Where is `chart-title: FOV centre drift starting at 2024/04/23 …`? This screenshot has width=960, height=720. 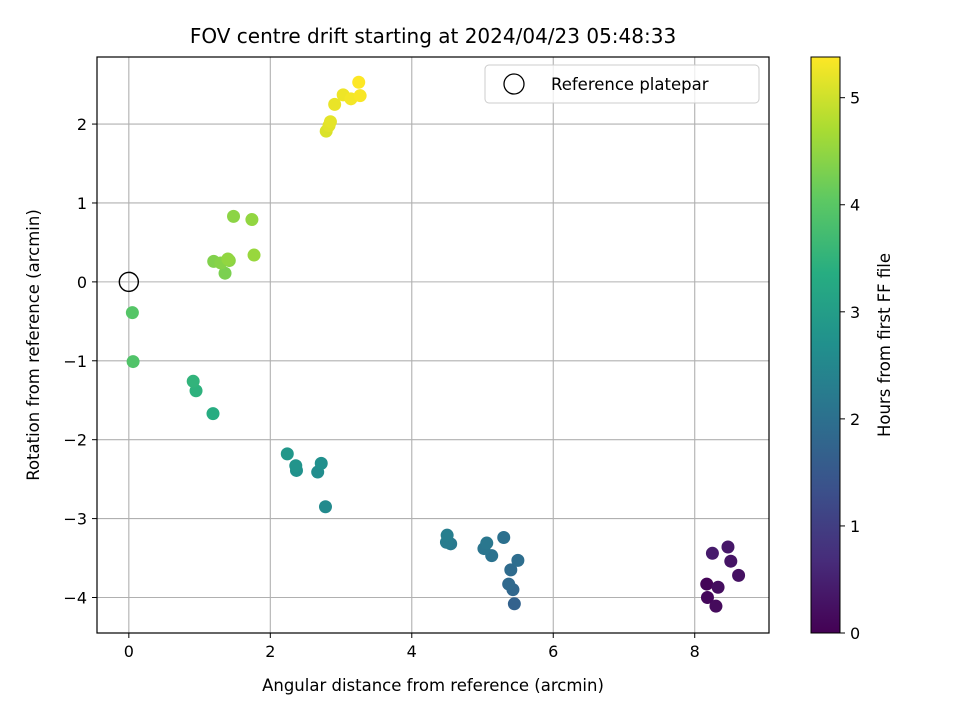
chart-title: FOV centre drift starting at 2024/04/23 … is located at coordinates (433, 36).